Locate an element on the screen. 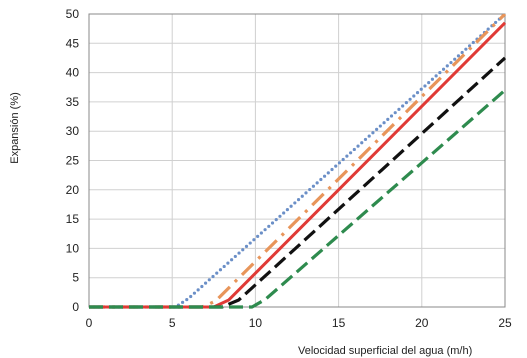 The image size is (527, 358). y-tick-label: 40 is located at coordinates (73, 73).